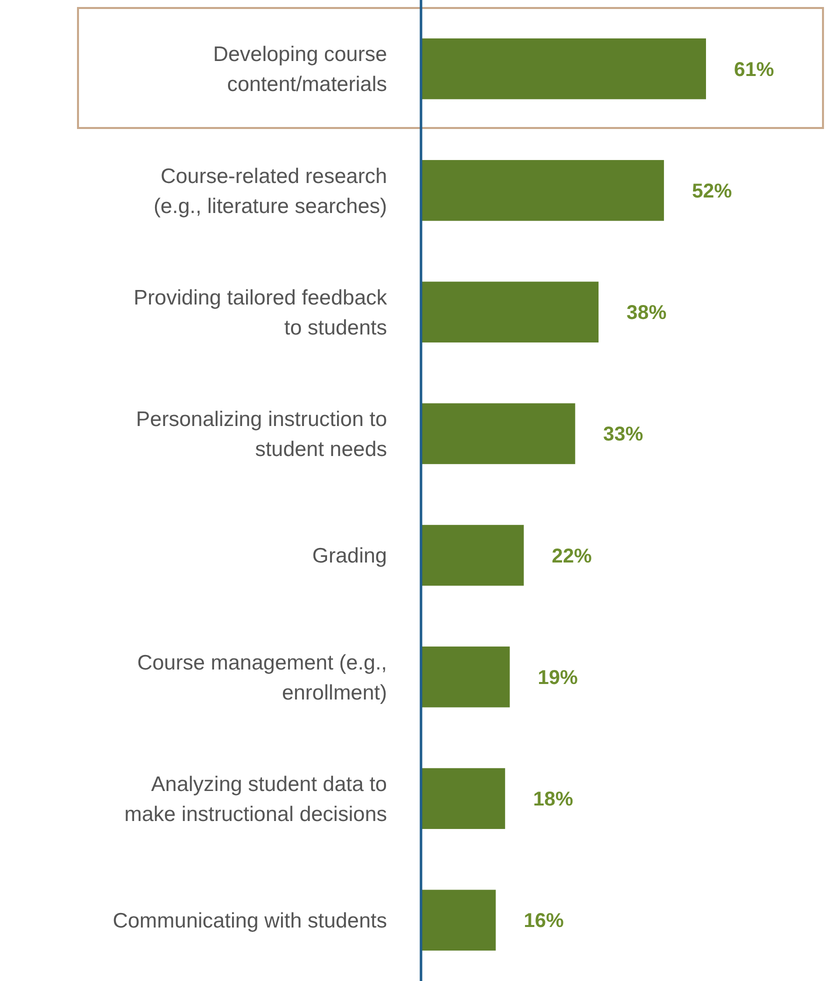 Image resolution: width=825 pixels, height=981 pixels. I want to click on data-label: 38%, so click(646, 313).